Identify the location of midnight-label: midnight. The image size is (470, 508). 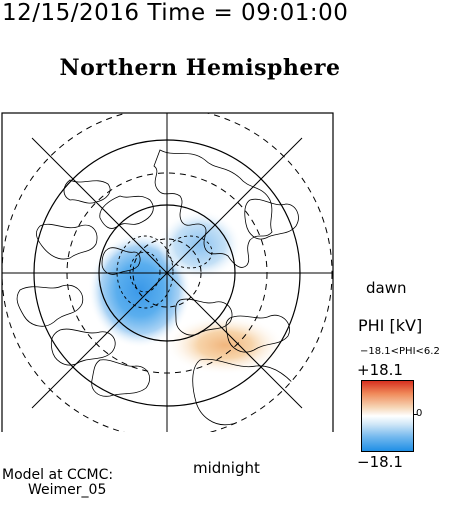
(226, 468).